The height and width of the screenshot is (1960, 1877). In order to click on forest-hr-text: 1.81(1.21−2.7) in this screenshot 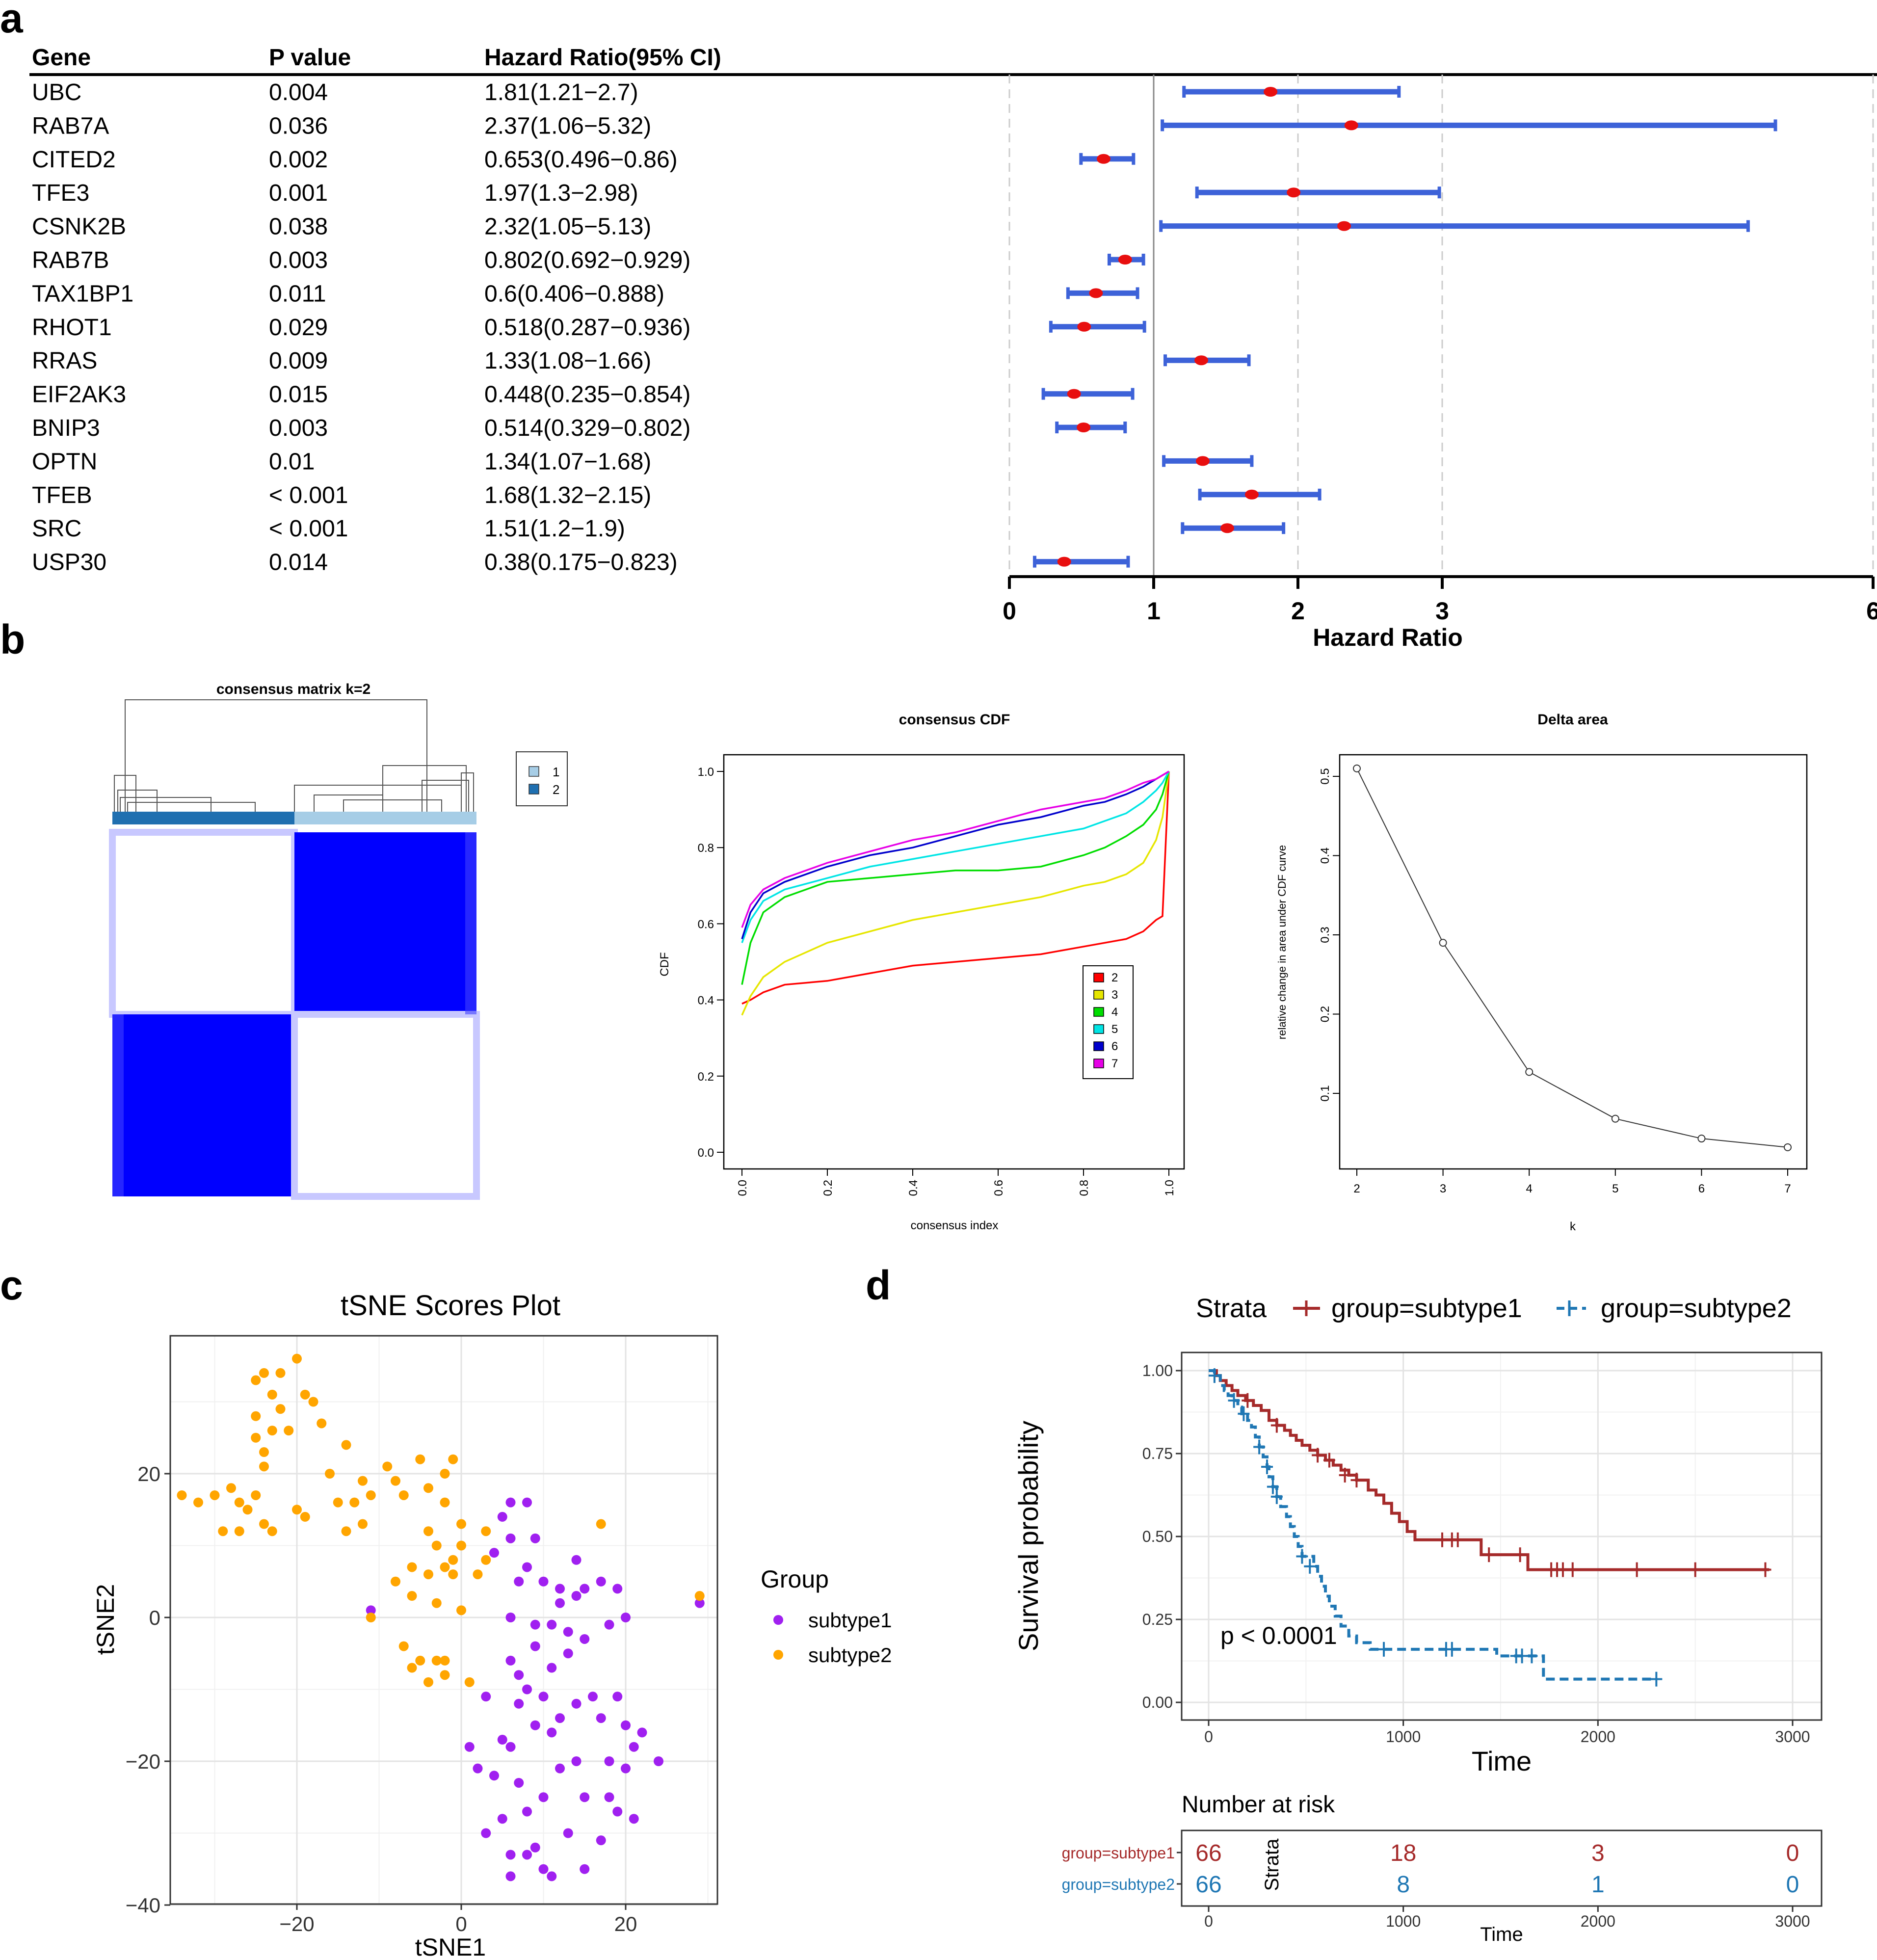, I will do `click(561, 92)`.